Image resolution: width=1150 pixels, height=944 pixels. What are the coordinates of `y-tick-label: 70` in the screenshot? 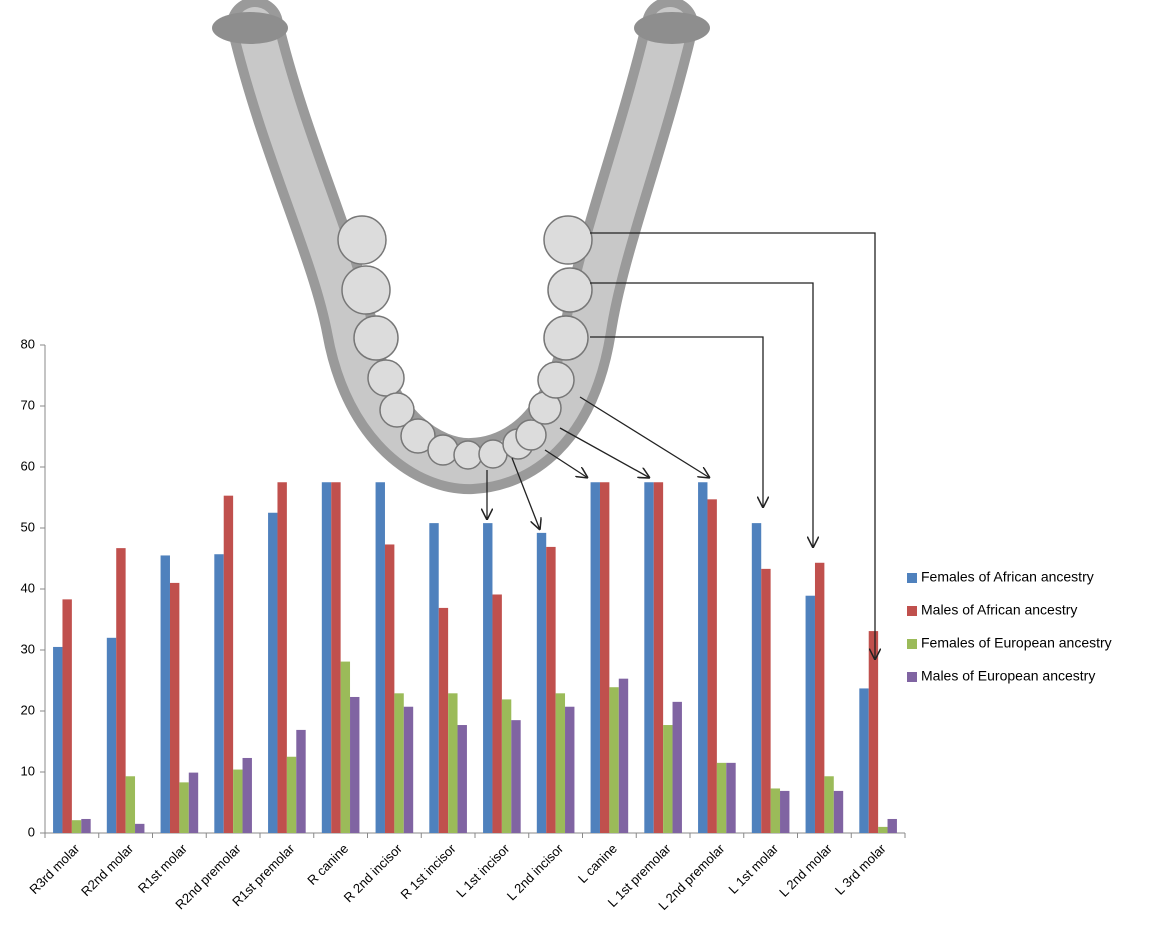 It's located at (28, 404).